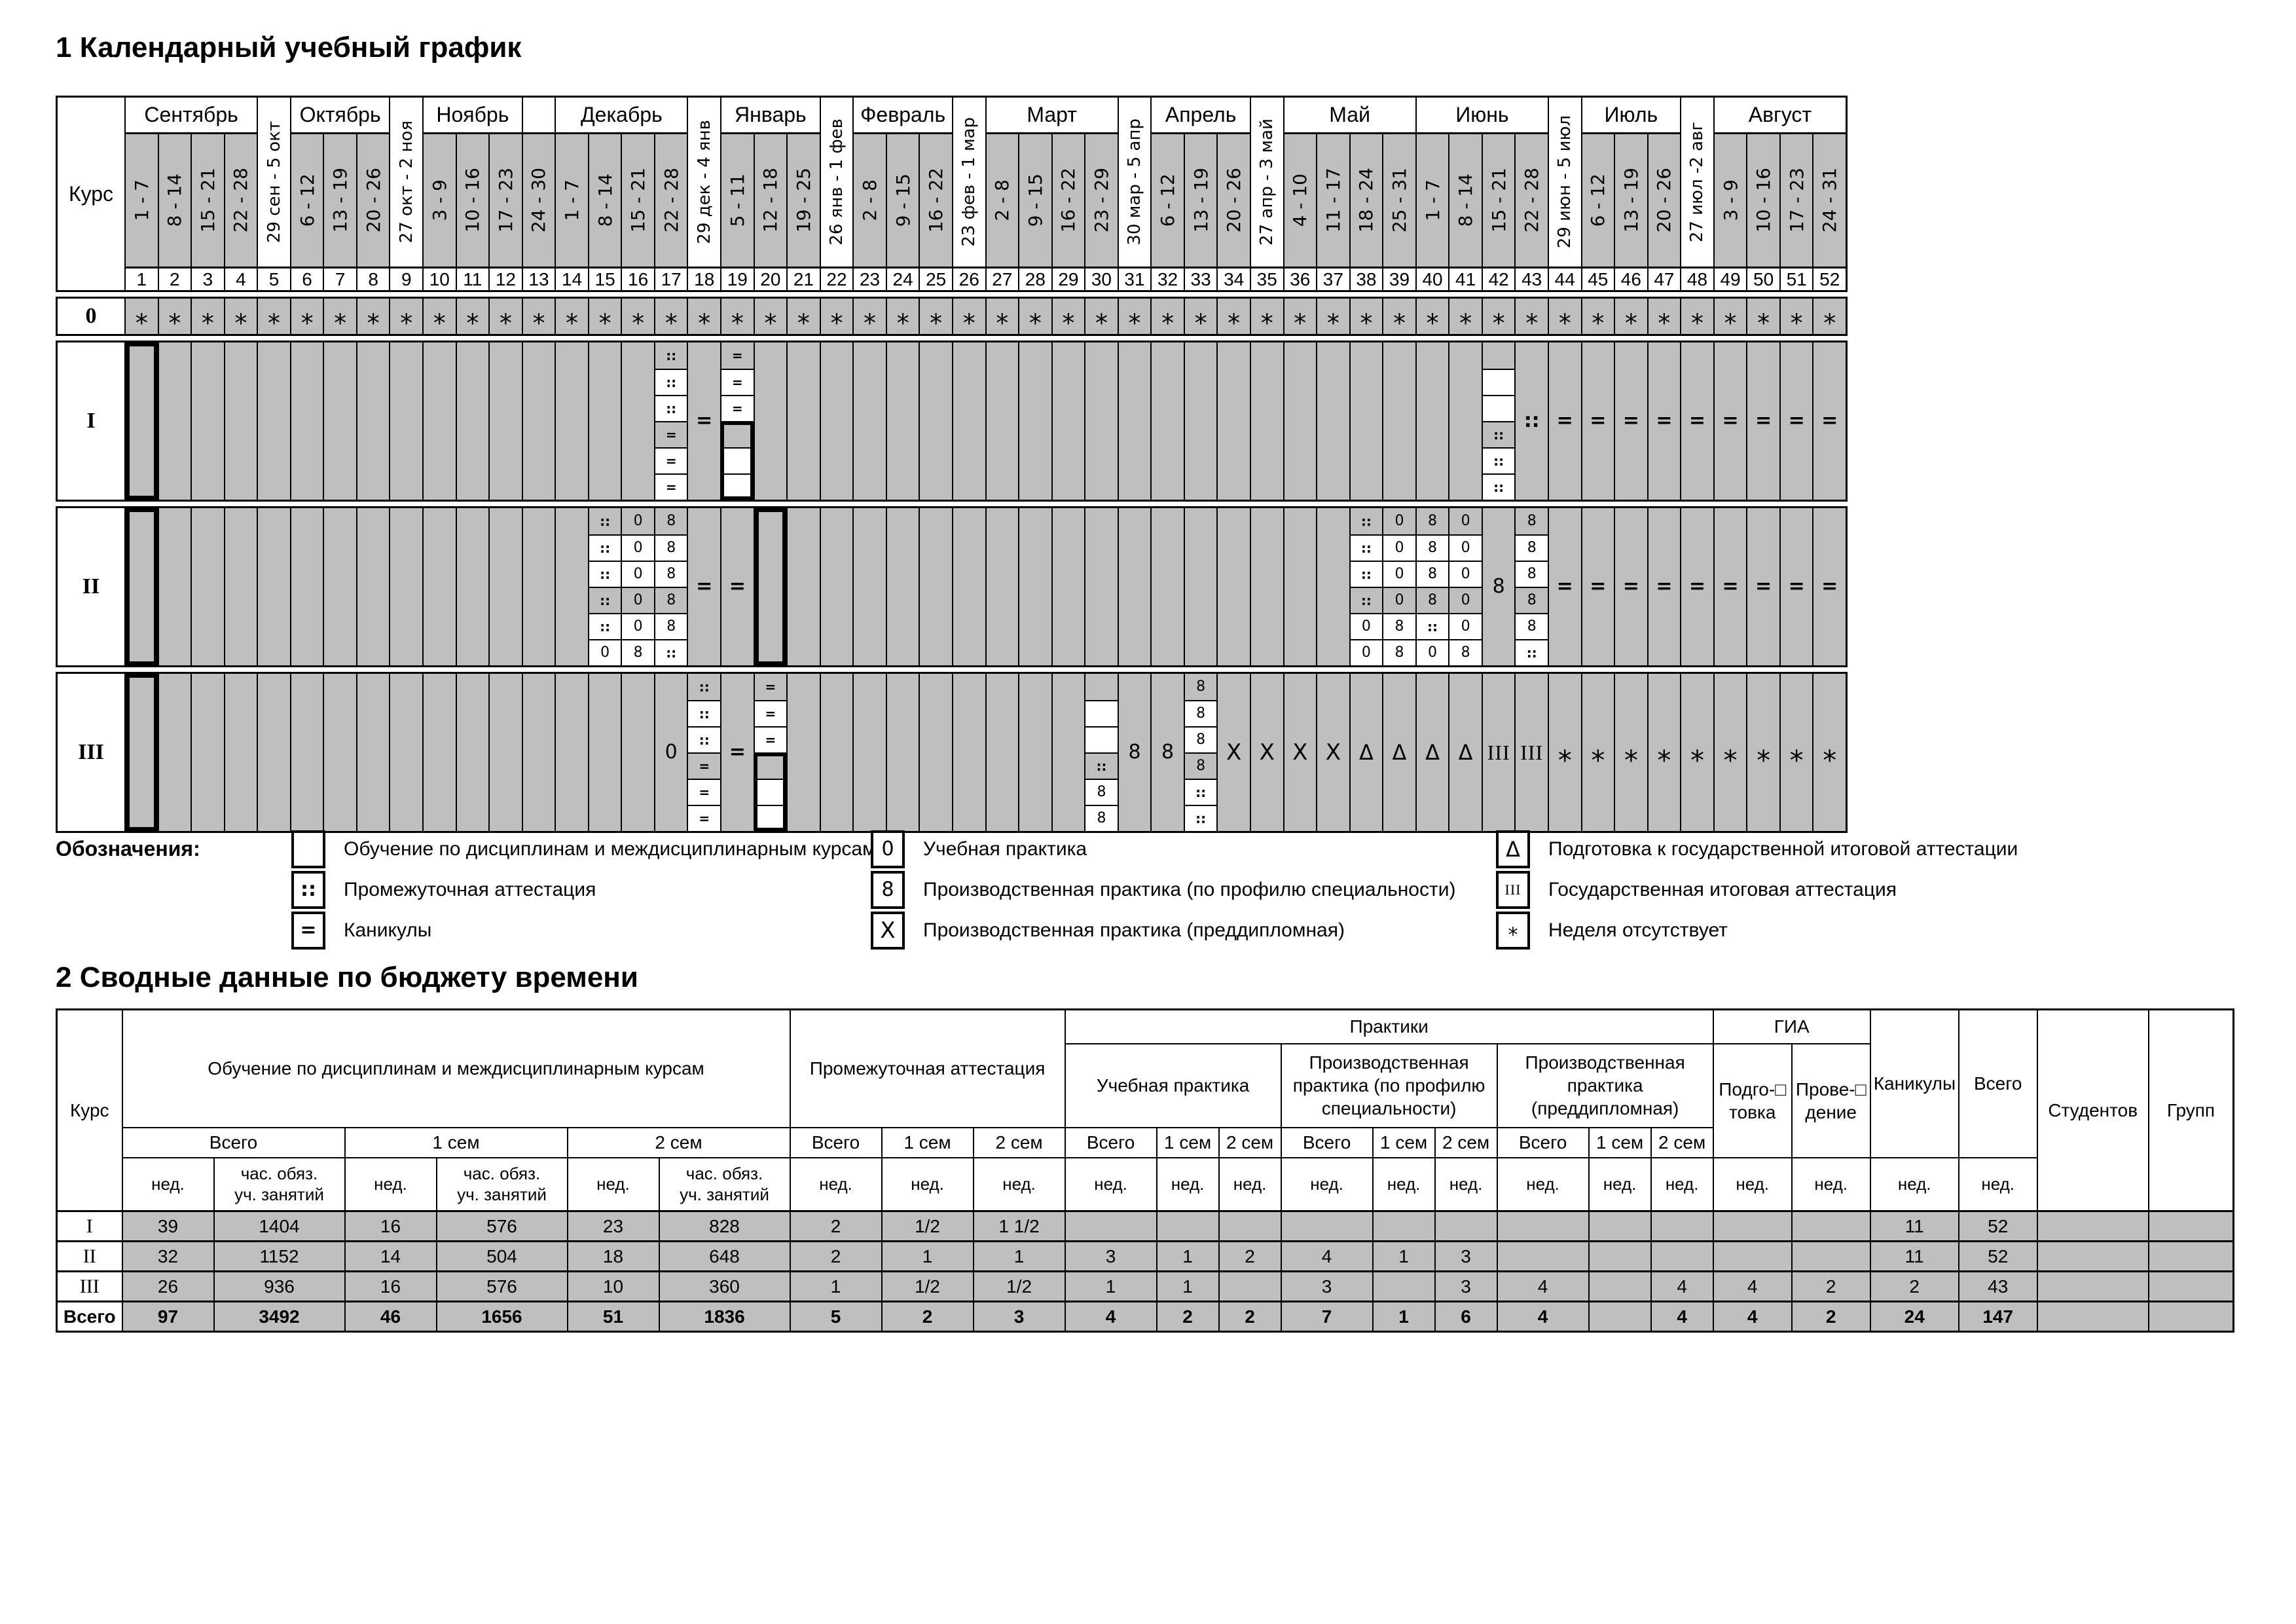  I want to click on calendar-cell-w4: *, so click(240, 317).